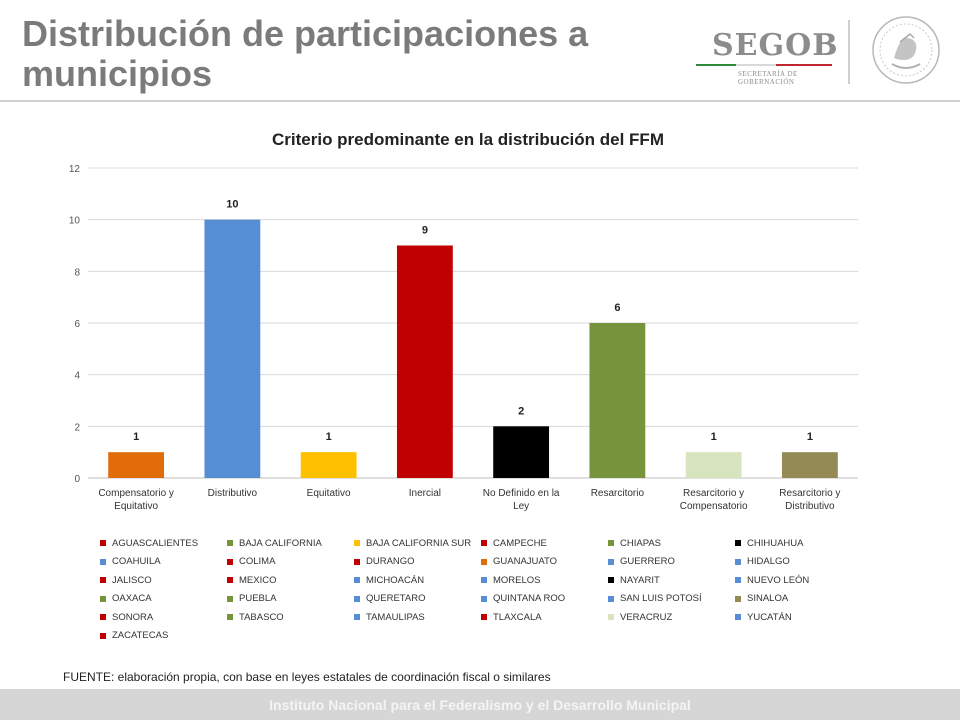 The height and width of the screenshot is (722, 960). Describe the element at coordinates (133, 617) in the screenshot. I see `legend-label: SONORA` at that location.